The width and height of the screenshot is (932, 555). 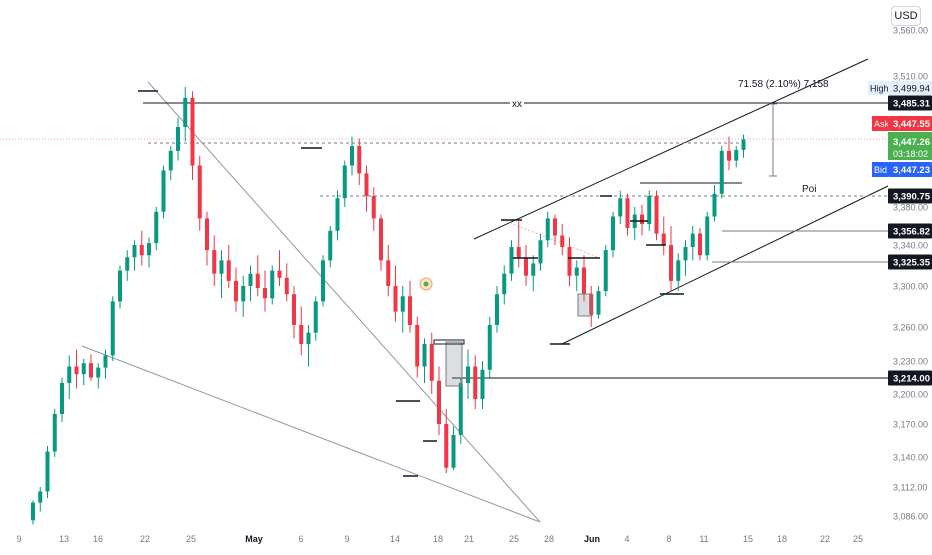 What do you see at coordinates (880, 169) in the screenshot?
I see `bid-label-bg` at bounding box center [880, 169].